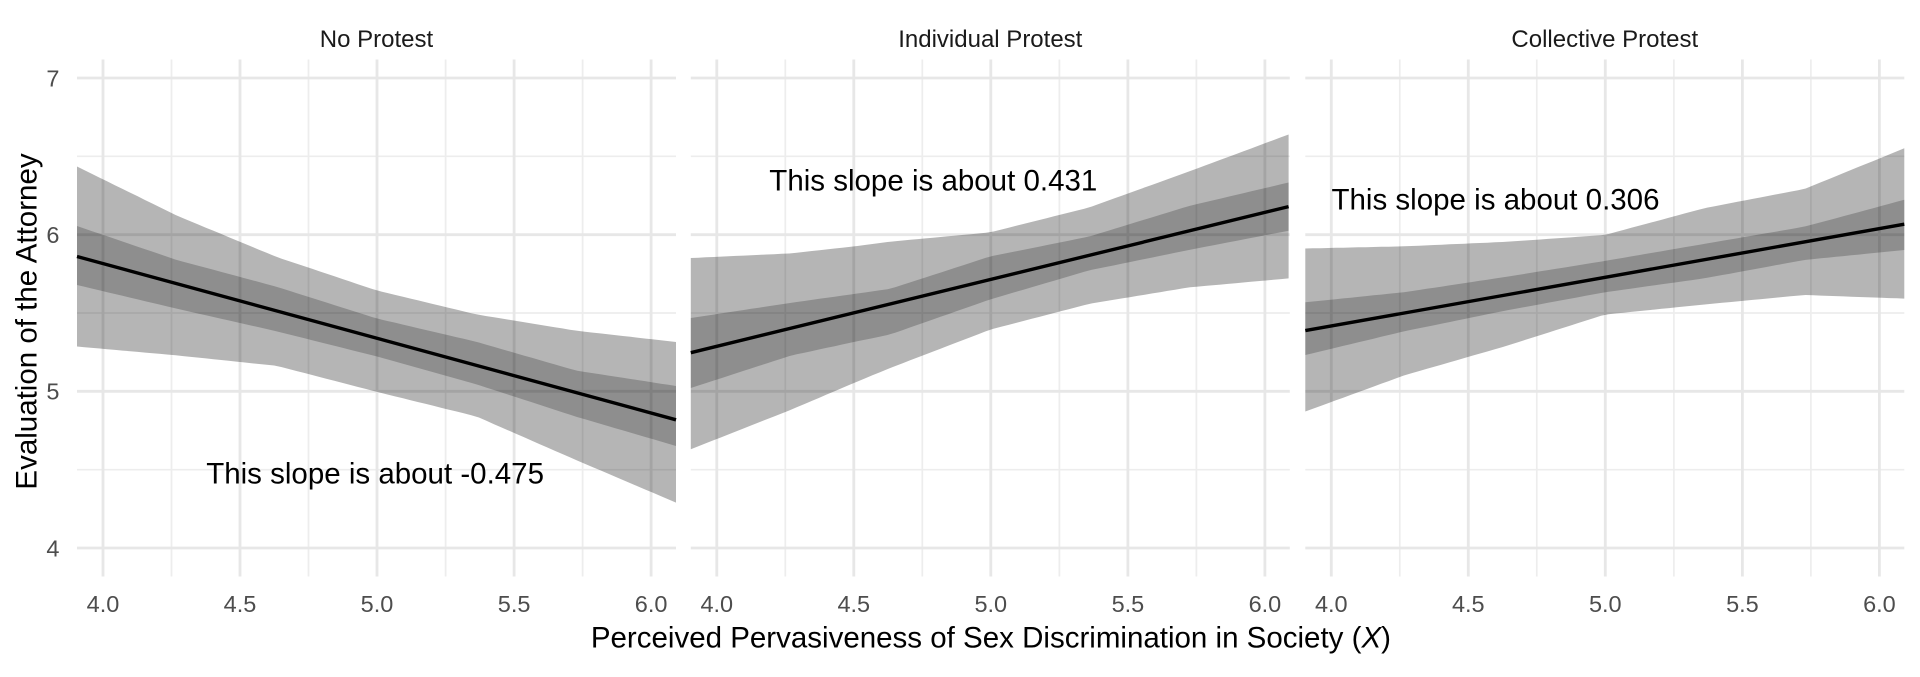 The image size is (1920, 677). I want to click on svg-text: 5, so click(52, 392).